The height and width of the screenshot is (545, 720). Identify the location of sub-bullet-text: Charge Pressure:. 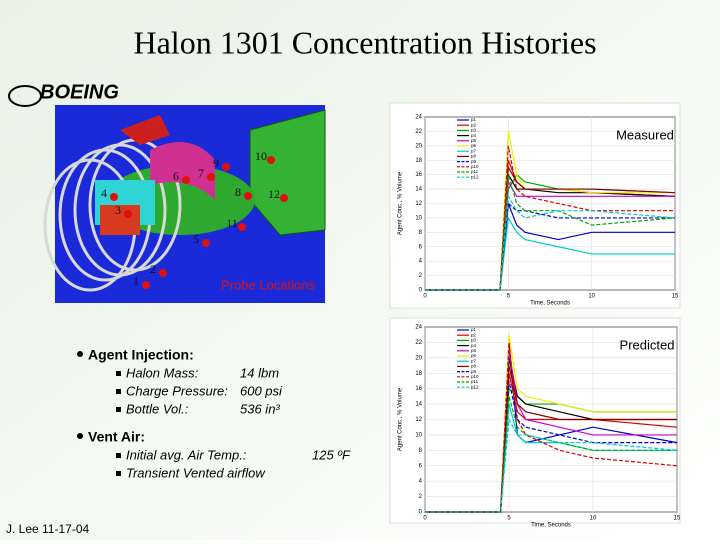
(177, 390).